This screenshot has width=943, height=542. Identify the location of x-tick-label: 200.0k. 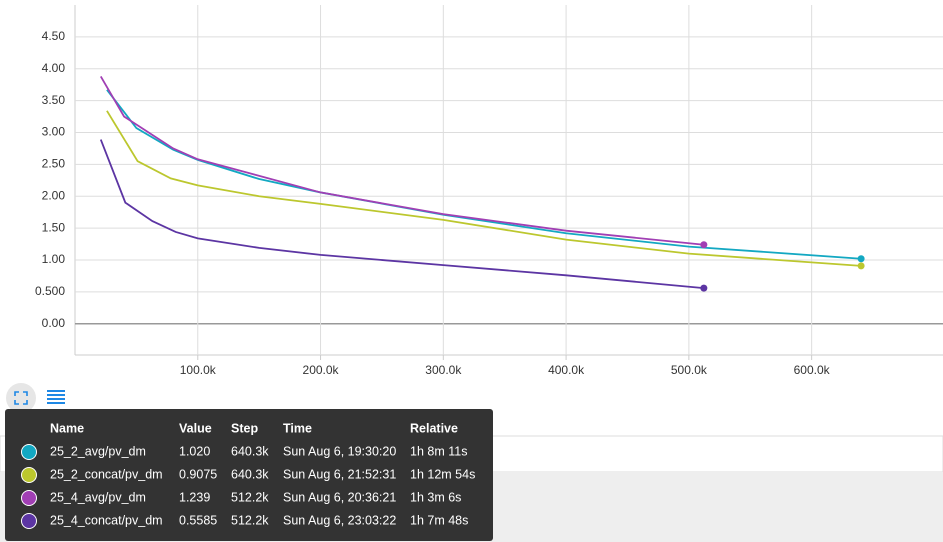
(321, 370).